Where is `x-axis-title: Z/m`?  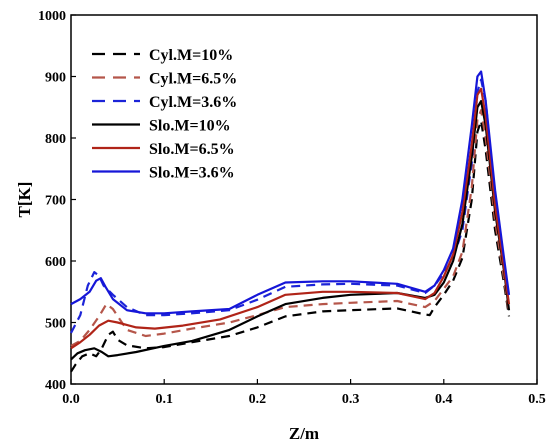 x-axis-title: Z/m is located at coordinates (304, 433).